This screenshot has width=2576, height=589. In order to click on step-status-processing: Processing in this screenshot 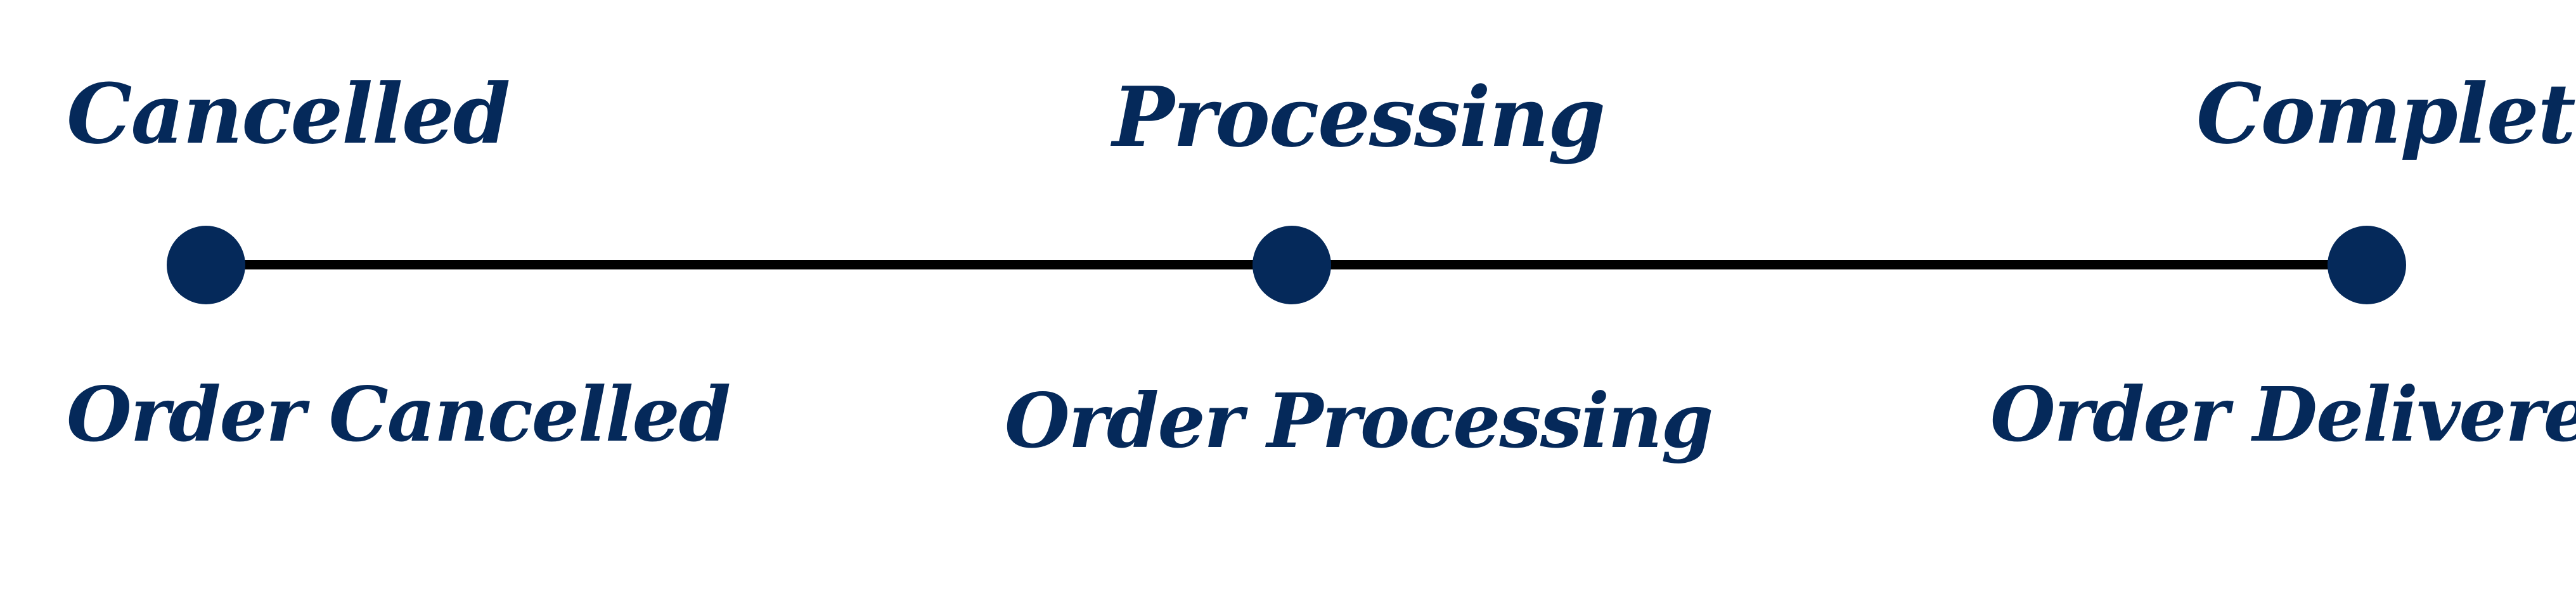, I will do `click(1359, 116)`.